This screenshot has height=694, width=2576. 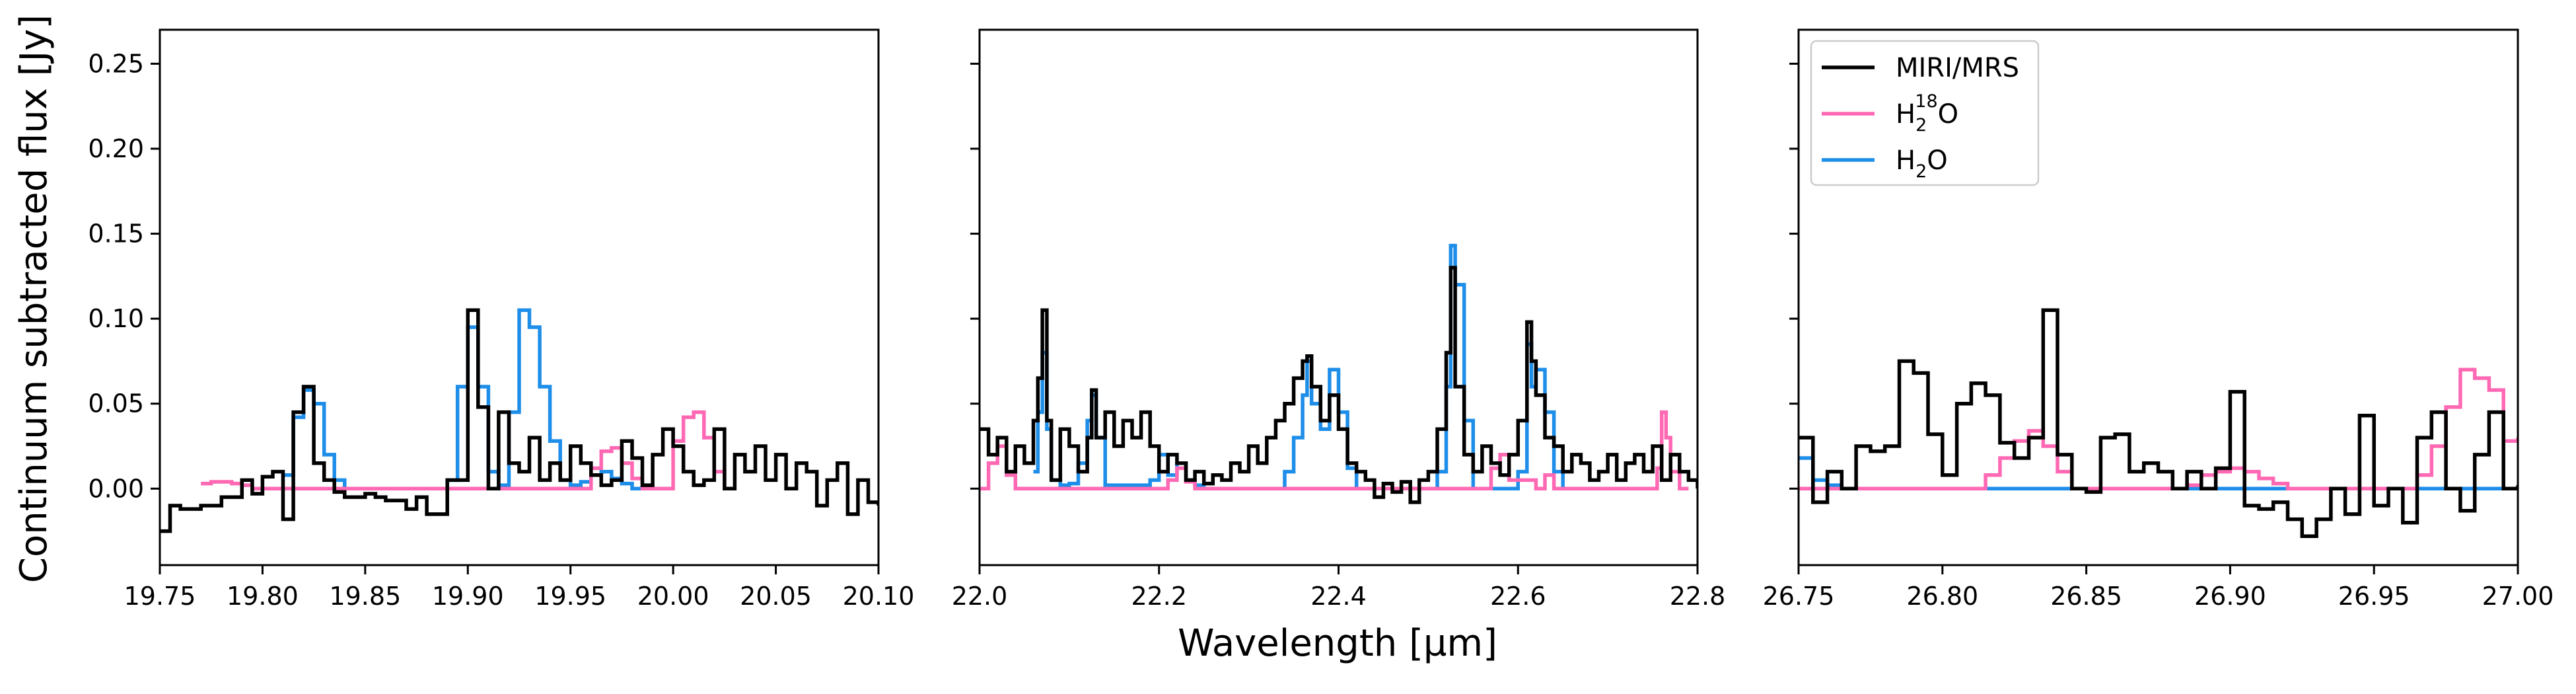 What do you see at coordinates (776, 596) in the screenshot?
I see `x-tick-label: 20.05` at bounding box center [776, 596].